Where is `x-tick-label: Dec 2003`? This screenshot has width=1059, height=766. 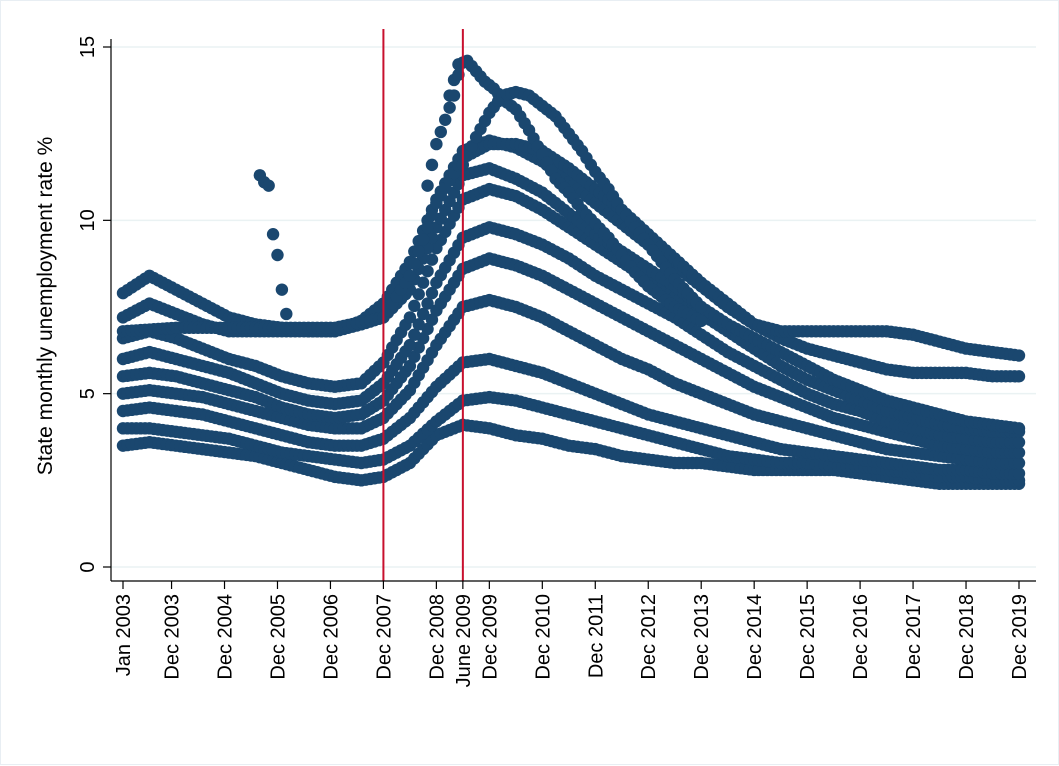 x-tick-label: Dec 2003 is located at coordinates (173, 637).